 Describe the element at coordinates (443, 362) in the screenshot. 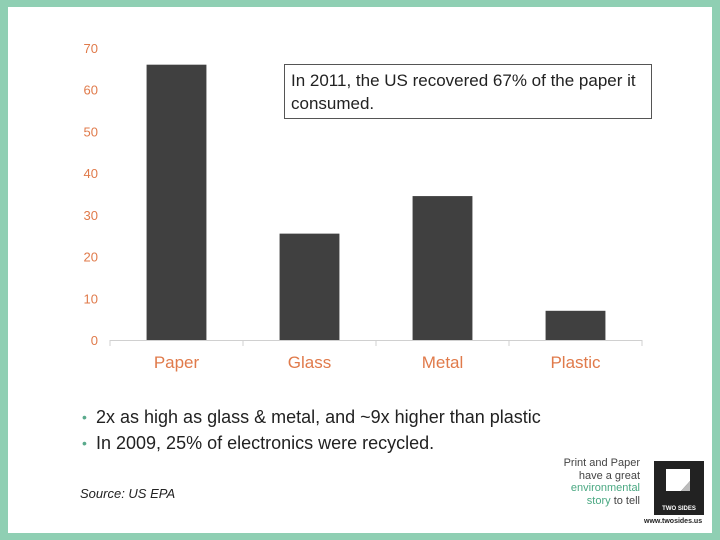

I see `x-category-label: Metal` at that location.